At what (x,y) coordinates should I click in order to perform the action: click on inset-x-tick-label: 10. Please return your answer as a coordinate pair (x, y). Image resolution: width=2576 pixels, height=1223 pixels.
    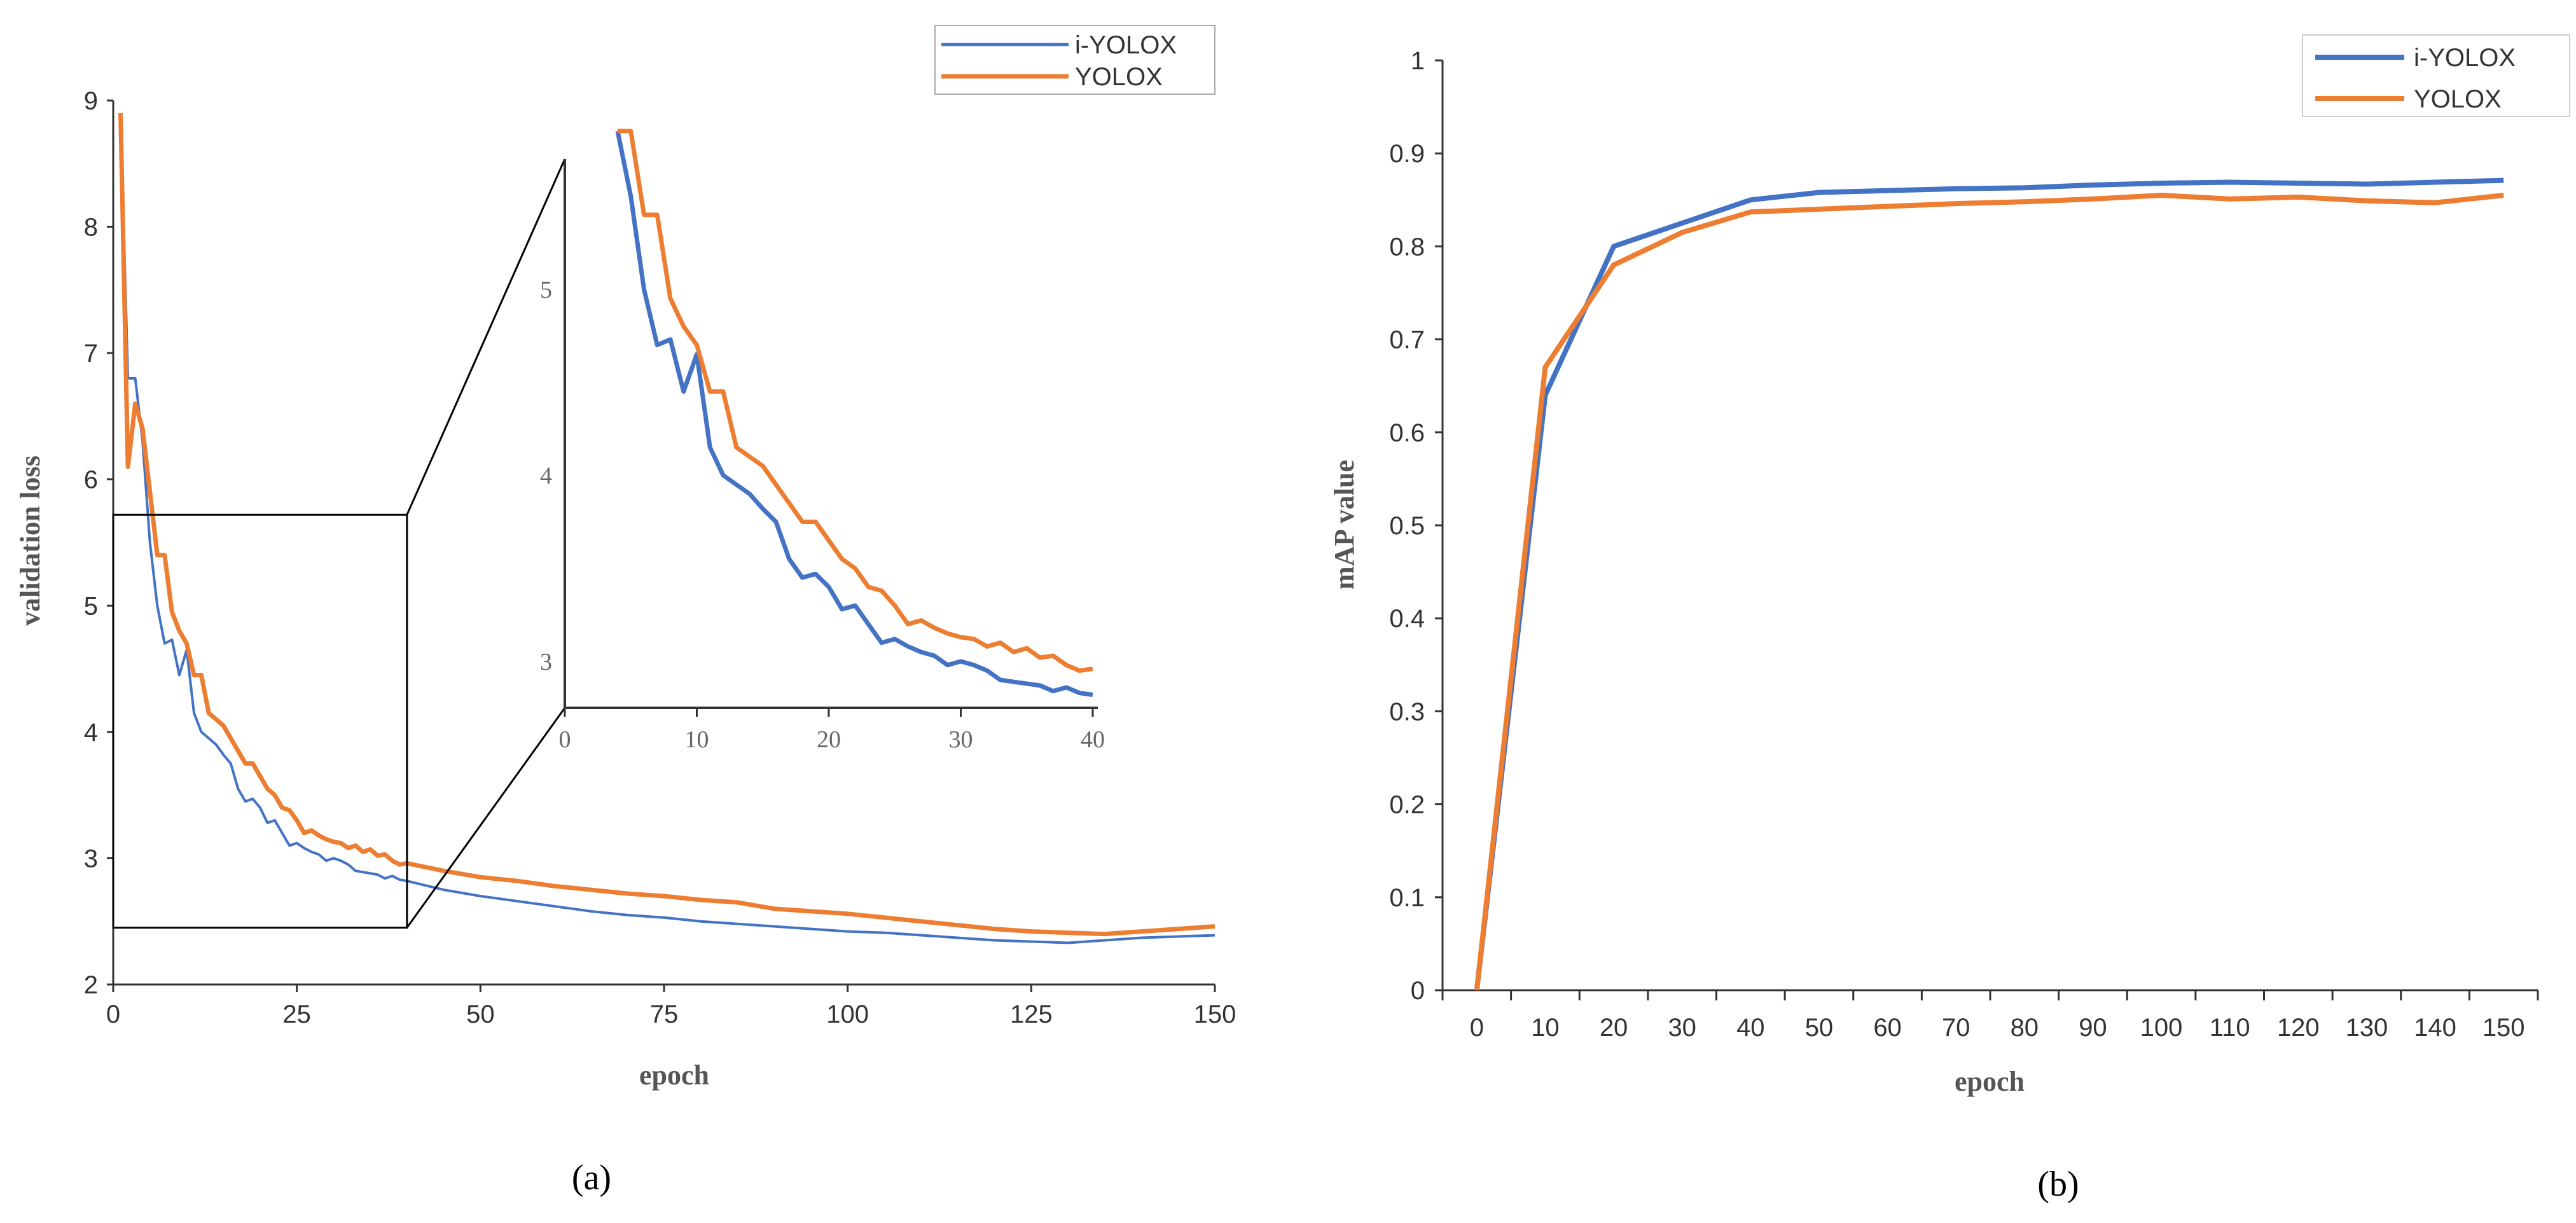
    Looking at the image, I should click on (697, 739).